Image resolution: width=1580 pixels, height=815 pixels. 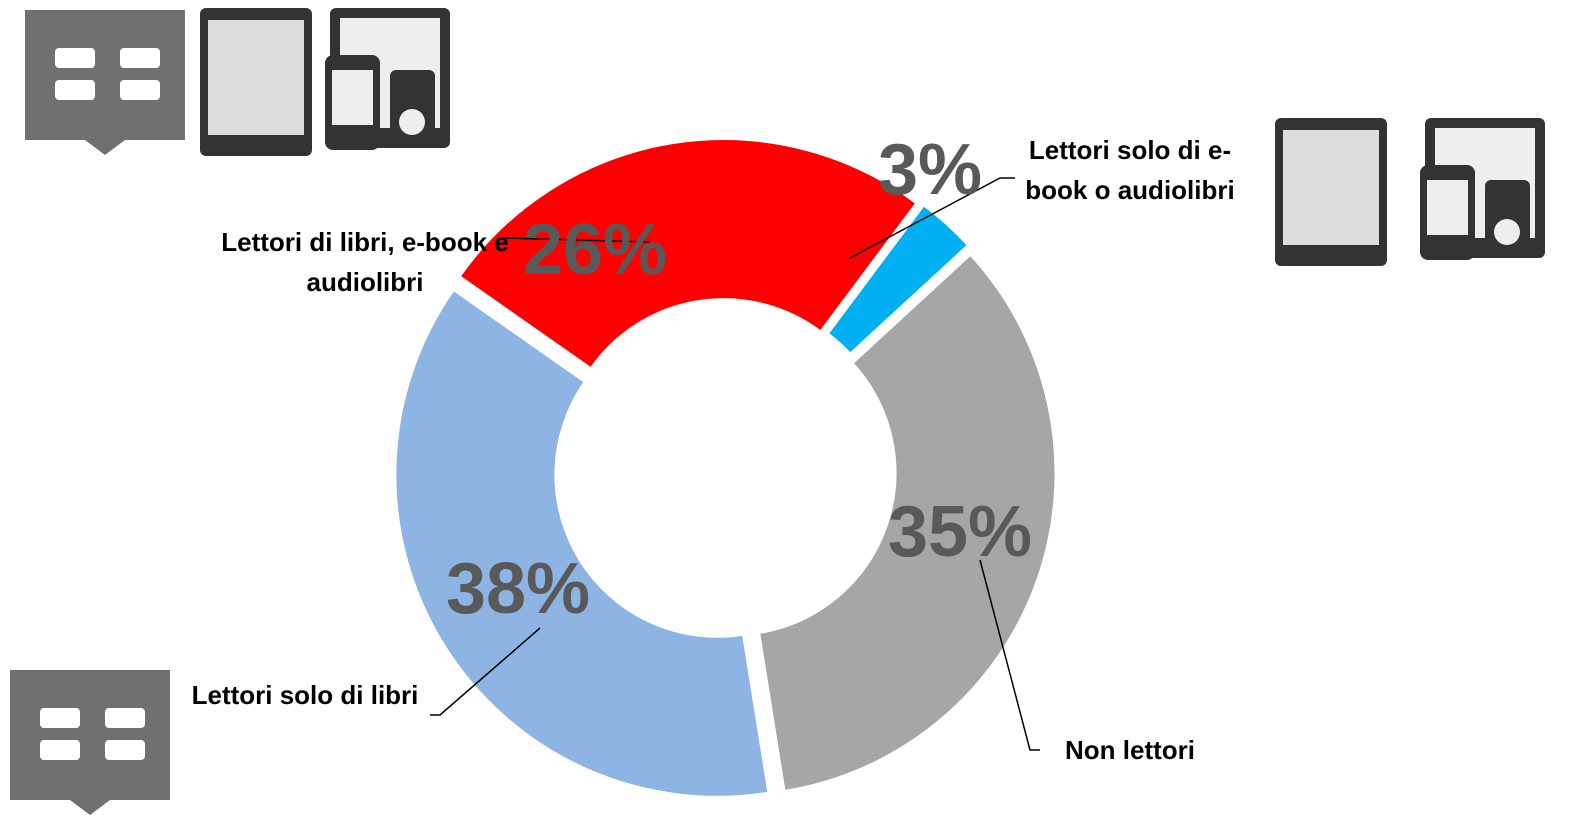 What do you see at coordinates (960, 532) in the screenshot?
I see `value-label: 35%` at bounding box center [960, 532].